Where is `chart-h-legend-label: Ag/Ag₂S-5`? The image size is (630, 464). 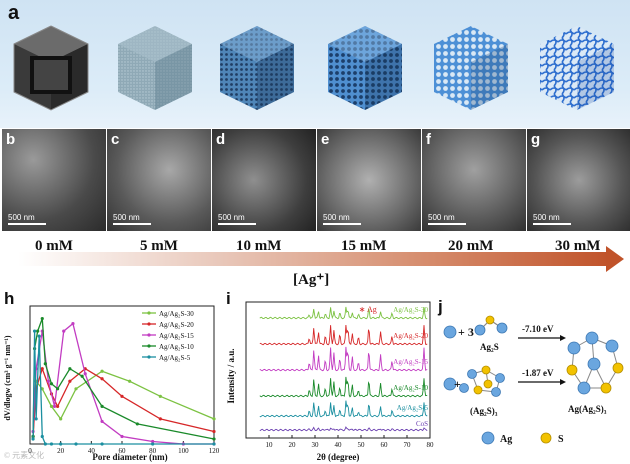
chart-h-legend-label: Ag/Ag₂S-5 is located at coordinates (175, 358).